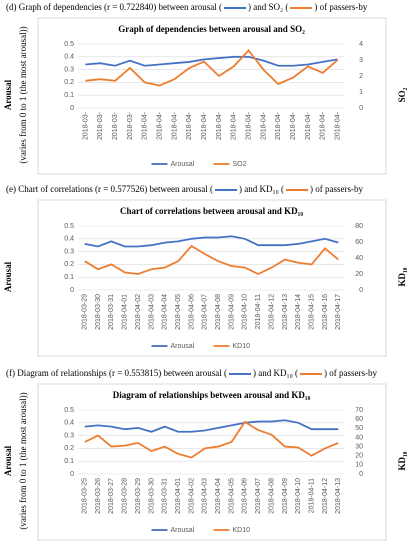 The height and width of the screenshot is (550, 411). I want to click on y2-tick-label: 2, so click(361, 76).